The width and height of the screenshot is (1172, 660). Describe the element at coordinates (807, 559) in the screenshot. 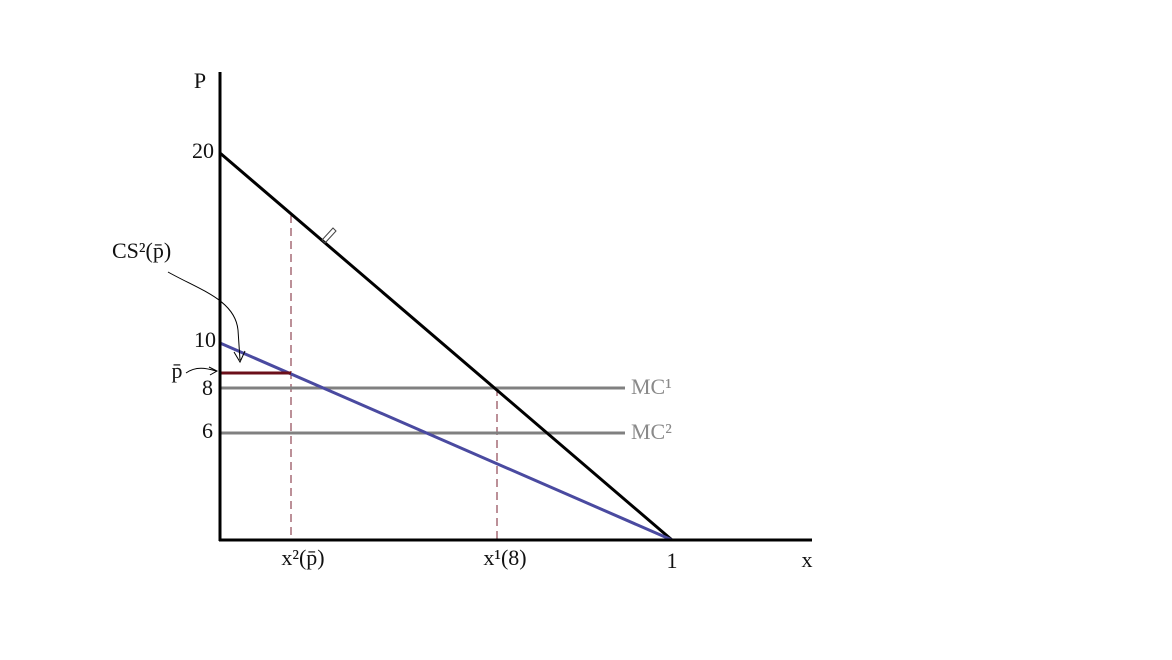

I see `x-axis-label: x` at that location.